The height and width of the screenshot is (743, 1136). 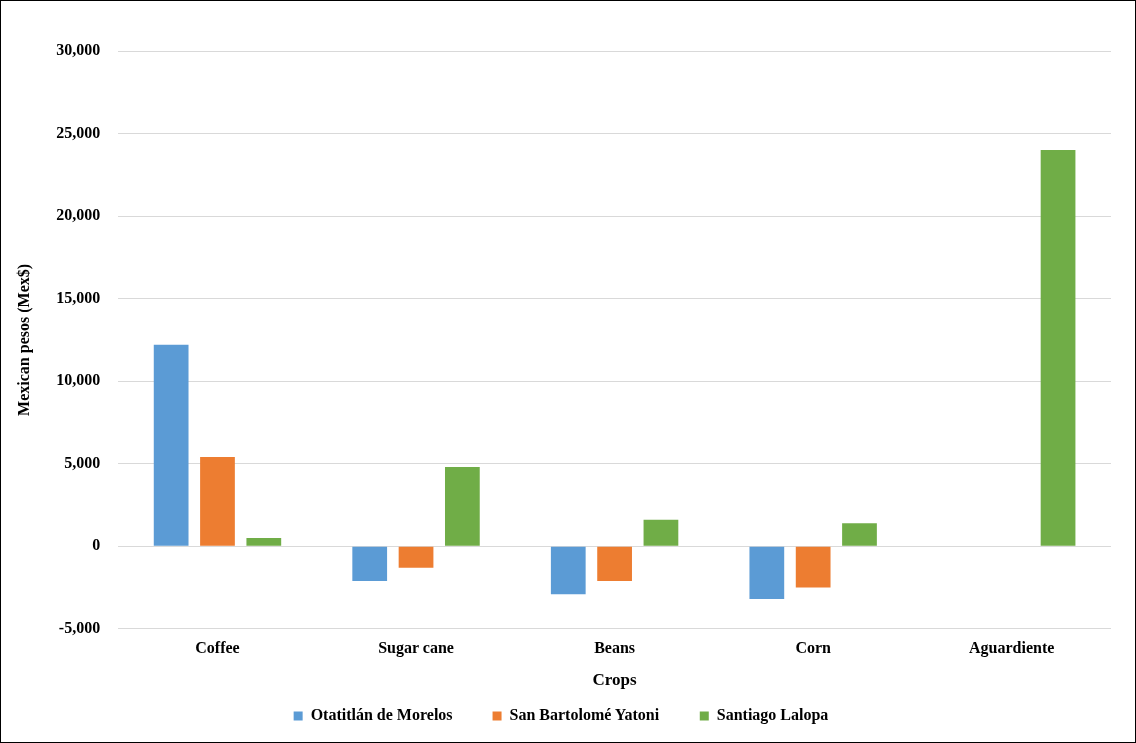 I want to click on y-tick-label: 10,000, so click(x=78, y=380).